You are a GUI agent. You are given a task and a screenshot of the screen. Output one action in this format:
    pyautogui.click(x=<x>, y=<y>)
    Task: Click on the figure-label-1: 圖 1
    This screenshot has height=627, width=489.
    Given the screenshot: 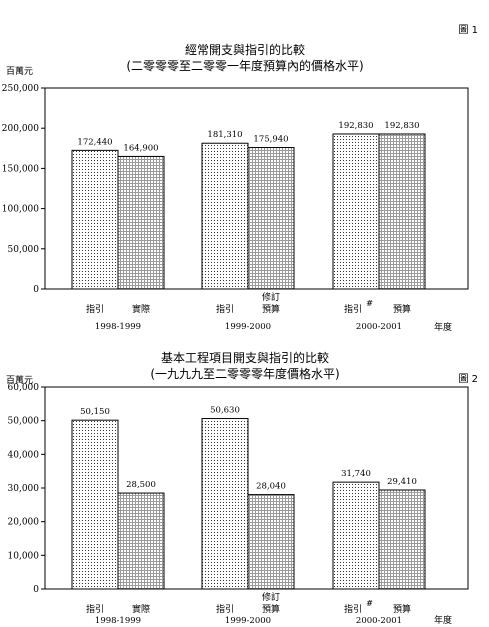 What is the action you would take?
    pyautogui.click(x=468, y=30)
    